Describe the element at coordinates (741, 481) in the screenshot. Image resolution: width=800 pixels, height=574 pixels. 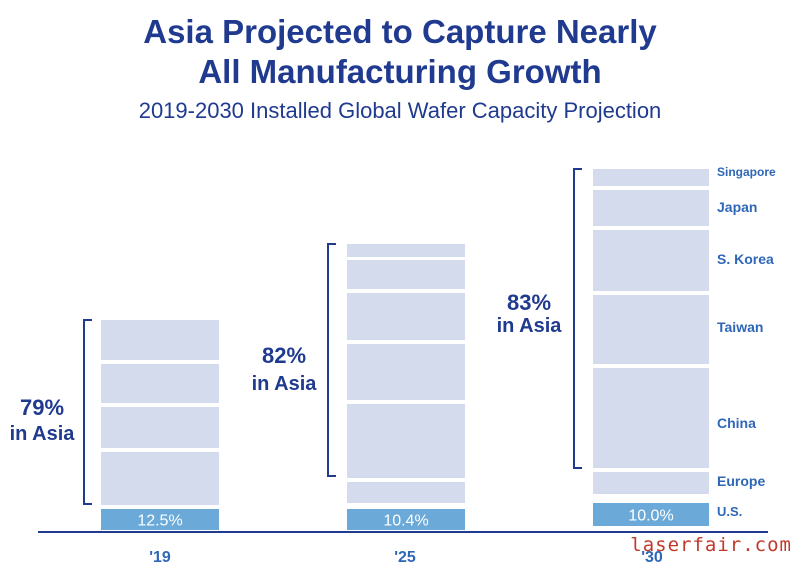
I see `segment-label: Europe` at that location.